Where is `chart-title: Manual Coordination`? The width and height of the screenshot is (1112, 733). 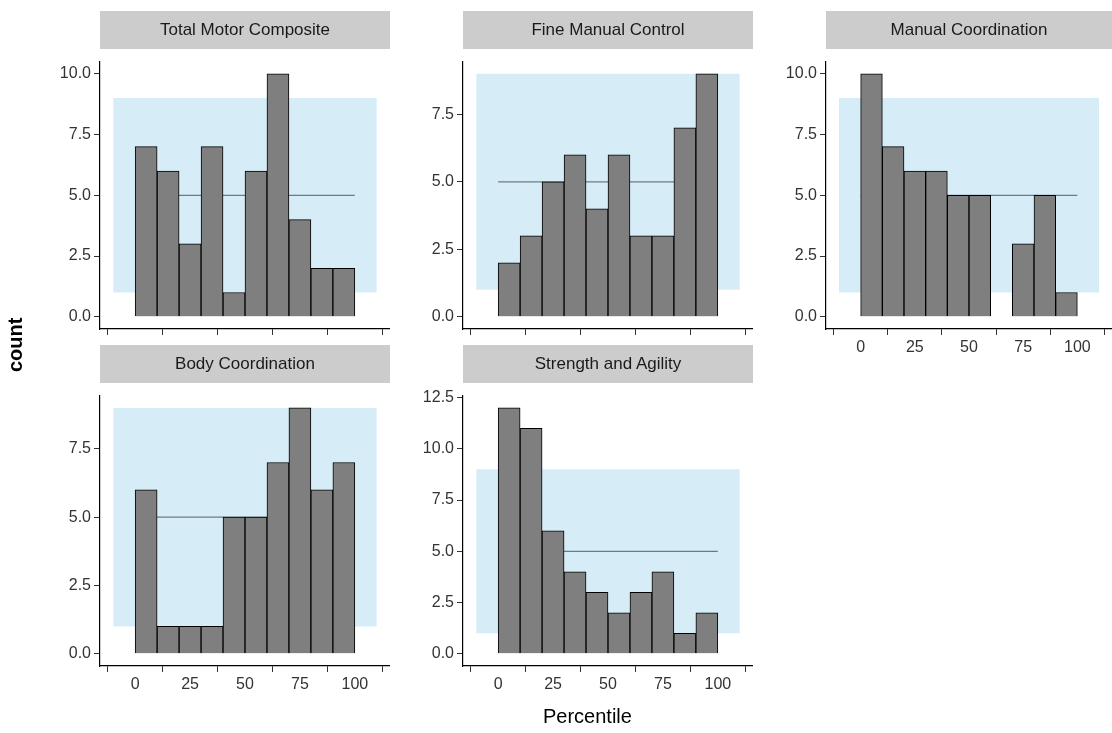 chart-title: Manual Coordination is located at coordinates (969, 30).